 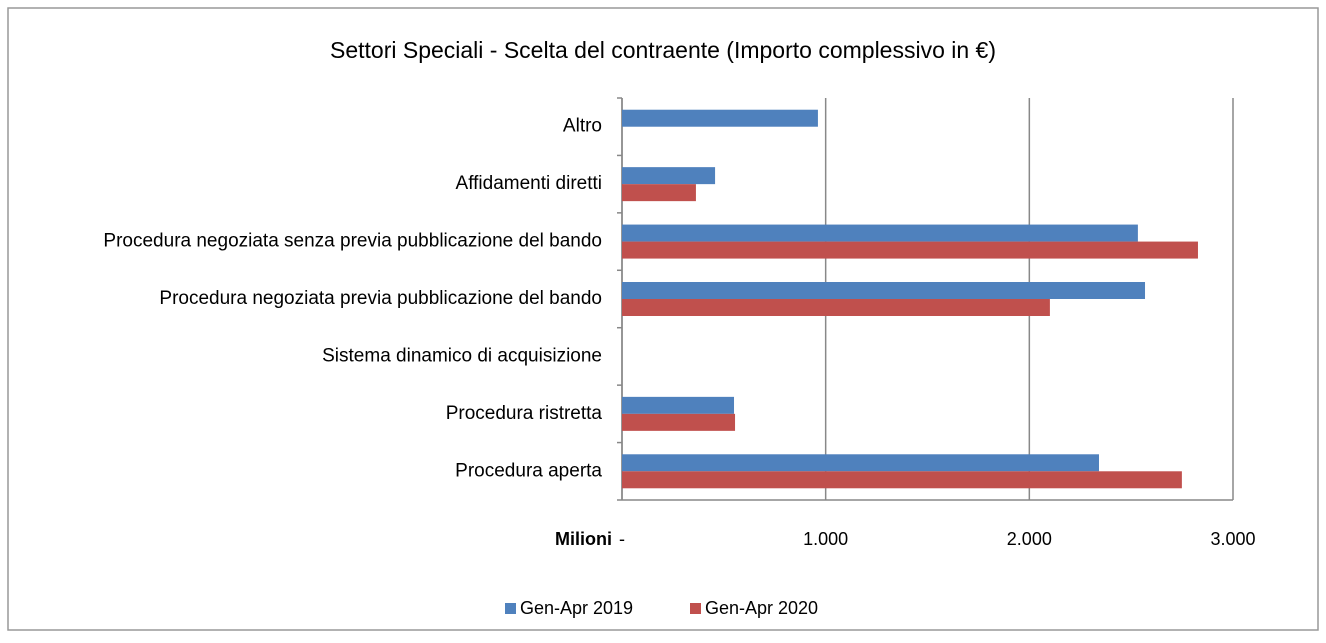 What do you see at coordinates (1029, 539) in the screenshot?
I see `x-tick-label: 2.000` at bounding box center [1029, 539].